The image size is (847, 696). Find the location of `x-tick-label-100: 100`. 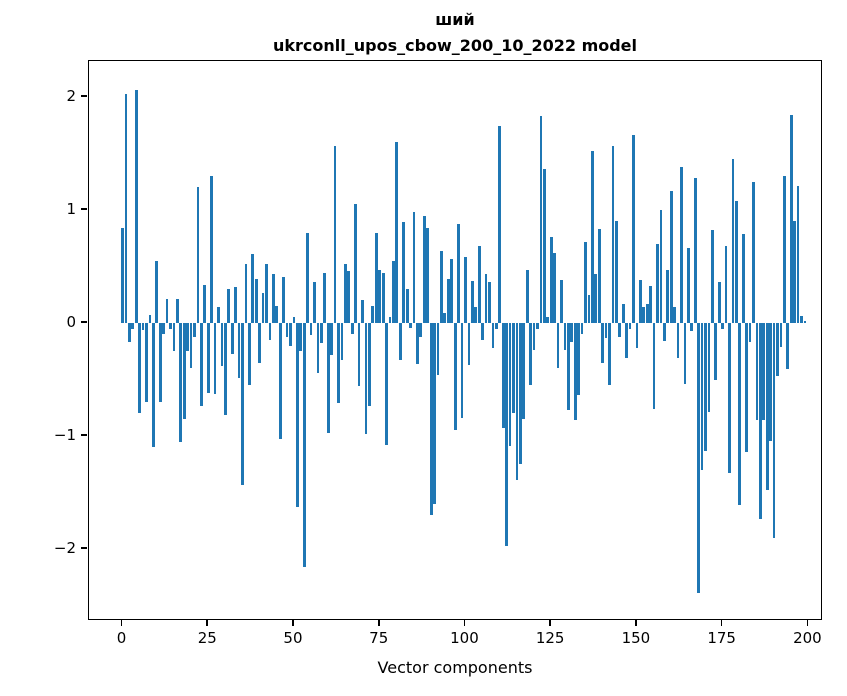

x-tick-label-100: 100 is located at coordinates (464, 638).